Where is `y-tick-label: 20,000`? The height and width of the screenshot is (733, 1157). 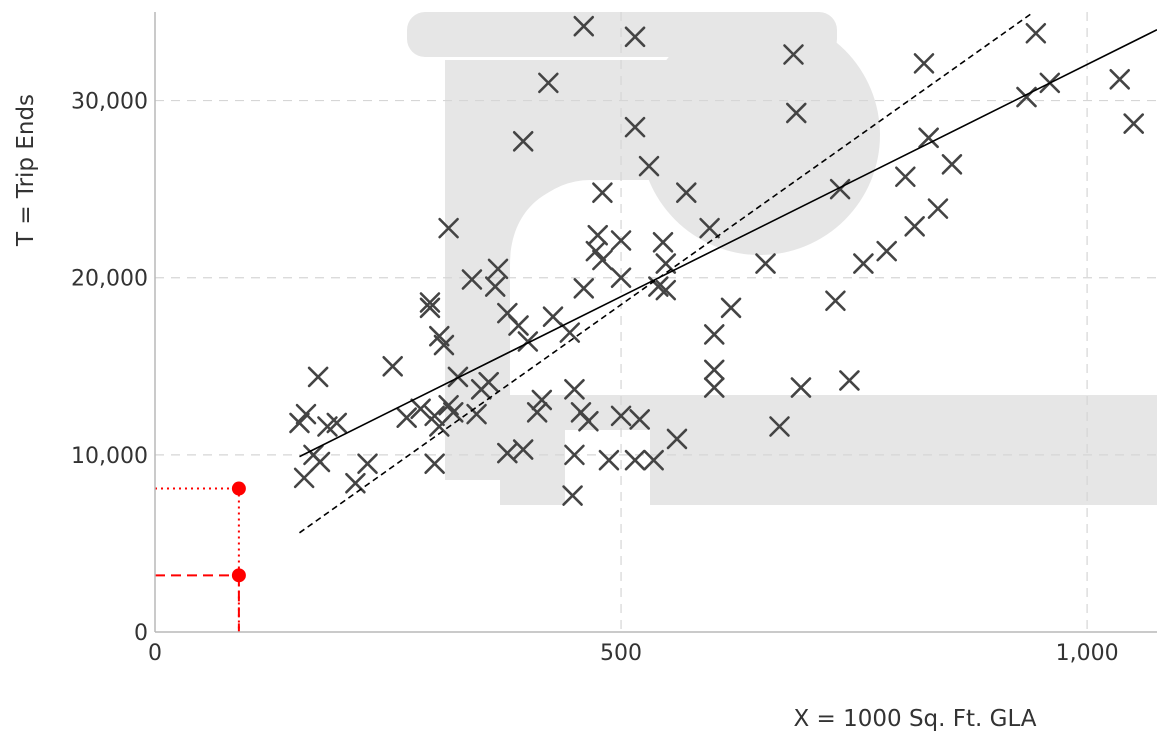
y-tick-label: 20,000 is located at coordinates (109, 279).